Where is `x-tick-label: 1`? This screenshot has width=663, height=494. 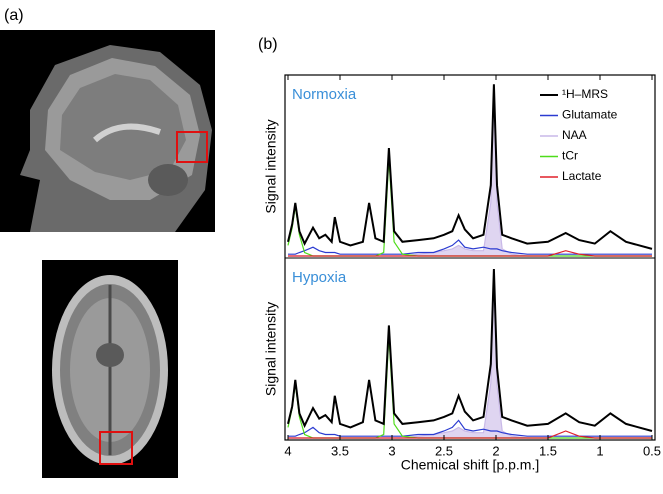 x-tick-label: 1 is located at coordinates (599, 450).